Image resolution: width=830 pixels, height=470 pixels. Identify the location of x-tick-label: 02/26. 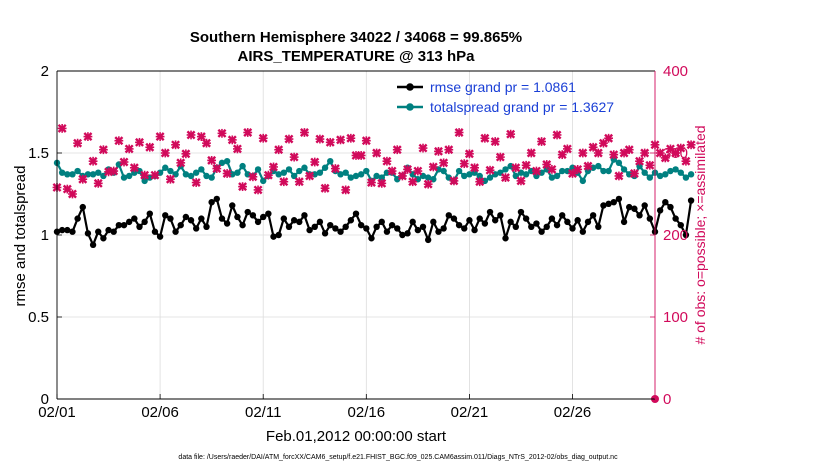
(573, 412).